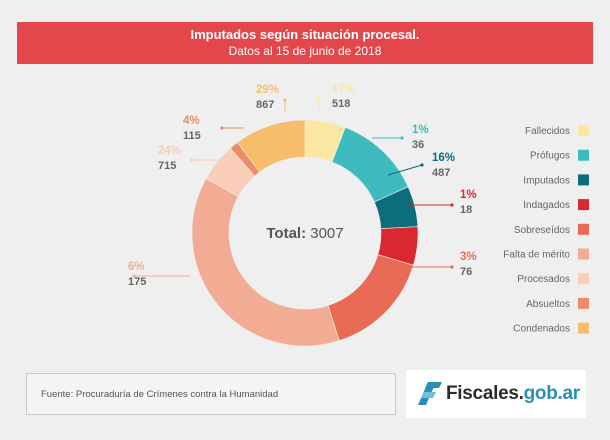 This screenshot has width=610, height=440. I want to click on total-value: 3007, so click(326, 233).